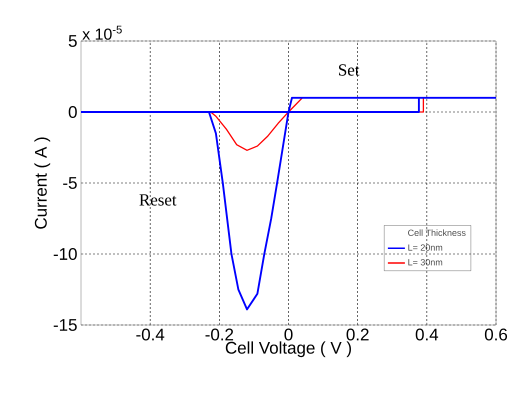  Describe the element at coordinates (425, 247) in the screenshot. I see `legend-label: L= 20nm` at that location.